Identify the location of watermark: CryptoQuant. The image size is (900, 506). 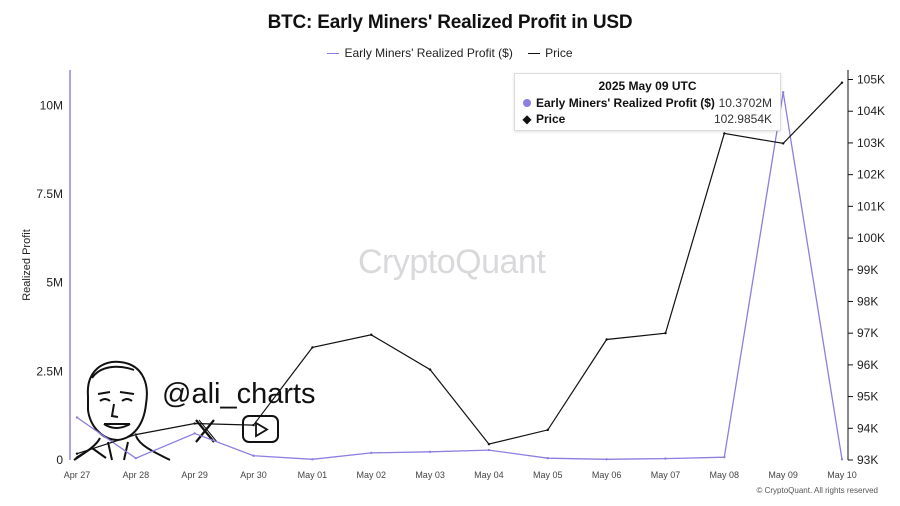
(452, 262).